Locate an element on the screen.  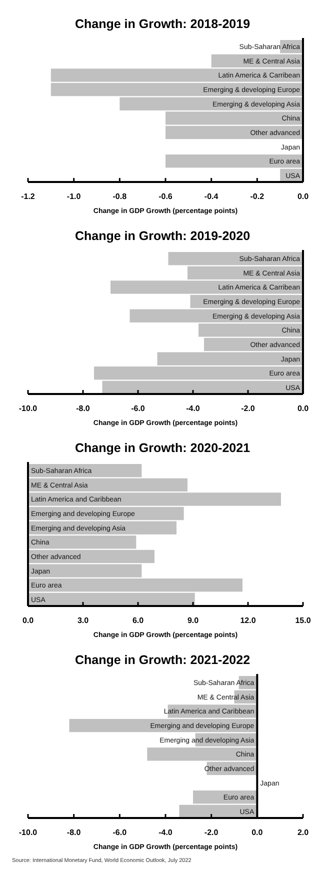
chart-title: Change in Growth: 2021-2022 is located at coordinates (162, 660).